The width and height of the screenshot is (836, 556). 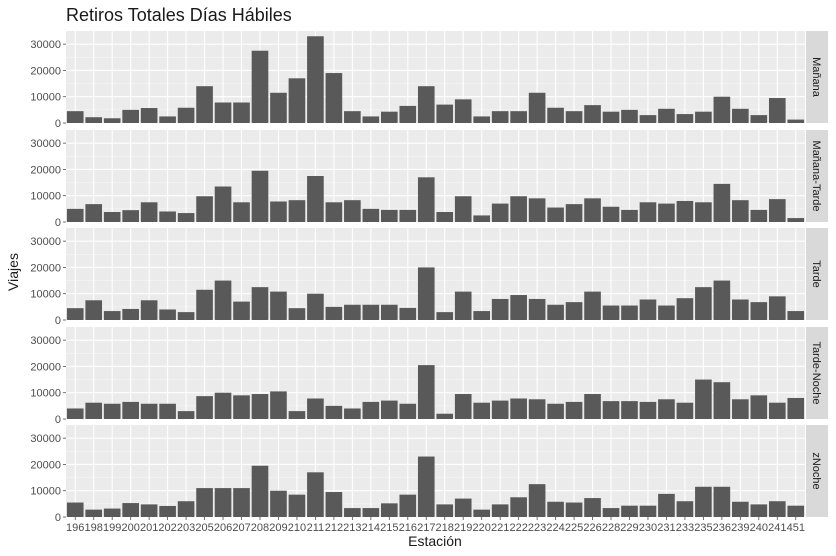 I want to click on y-tick-label: 0, so click(x=58, y=321).